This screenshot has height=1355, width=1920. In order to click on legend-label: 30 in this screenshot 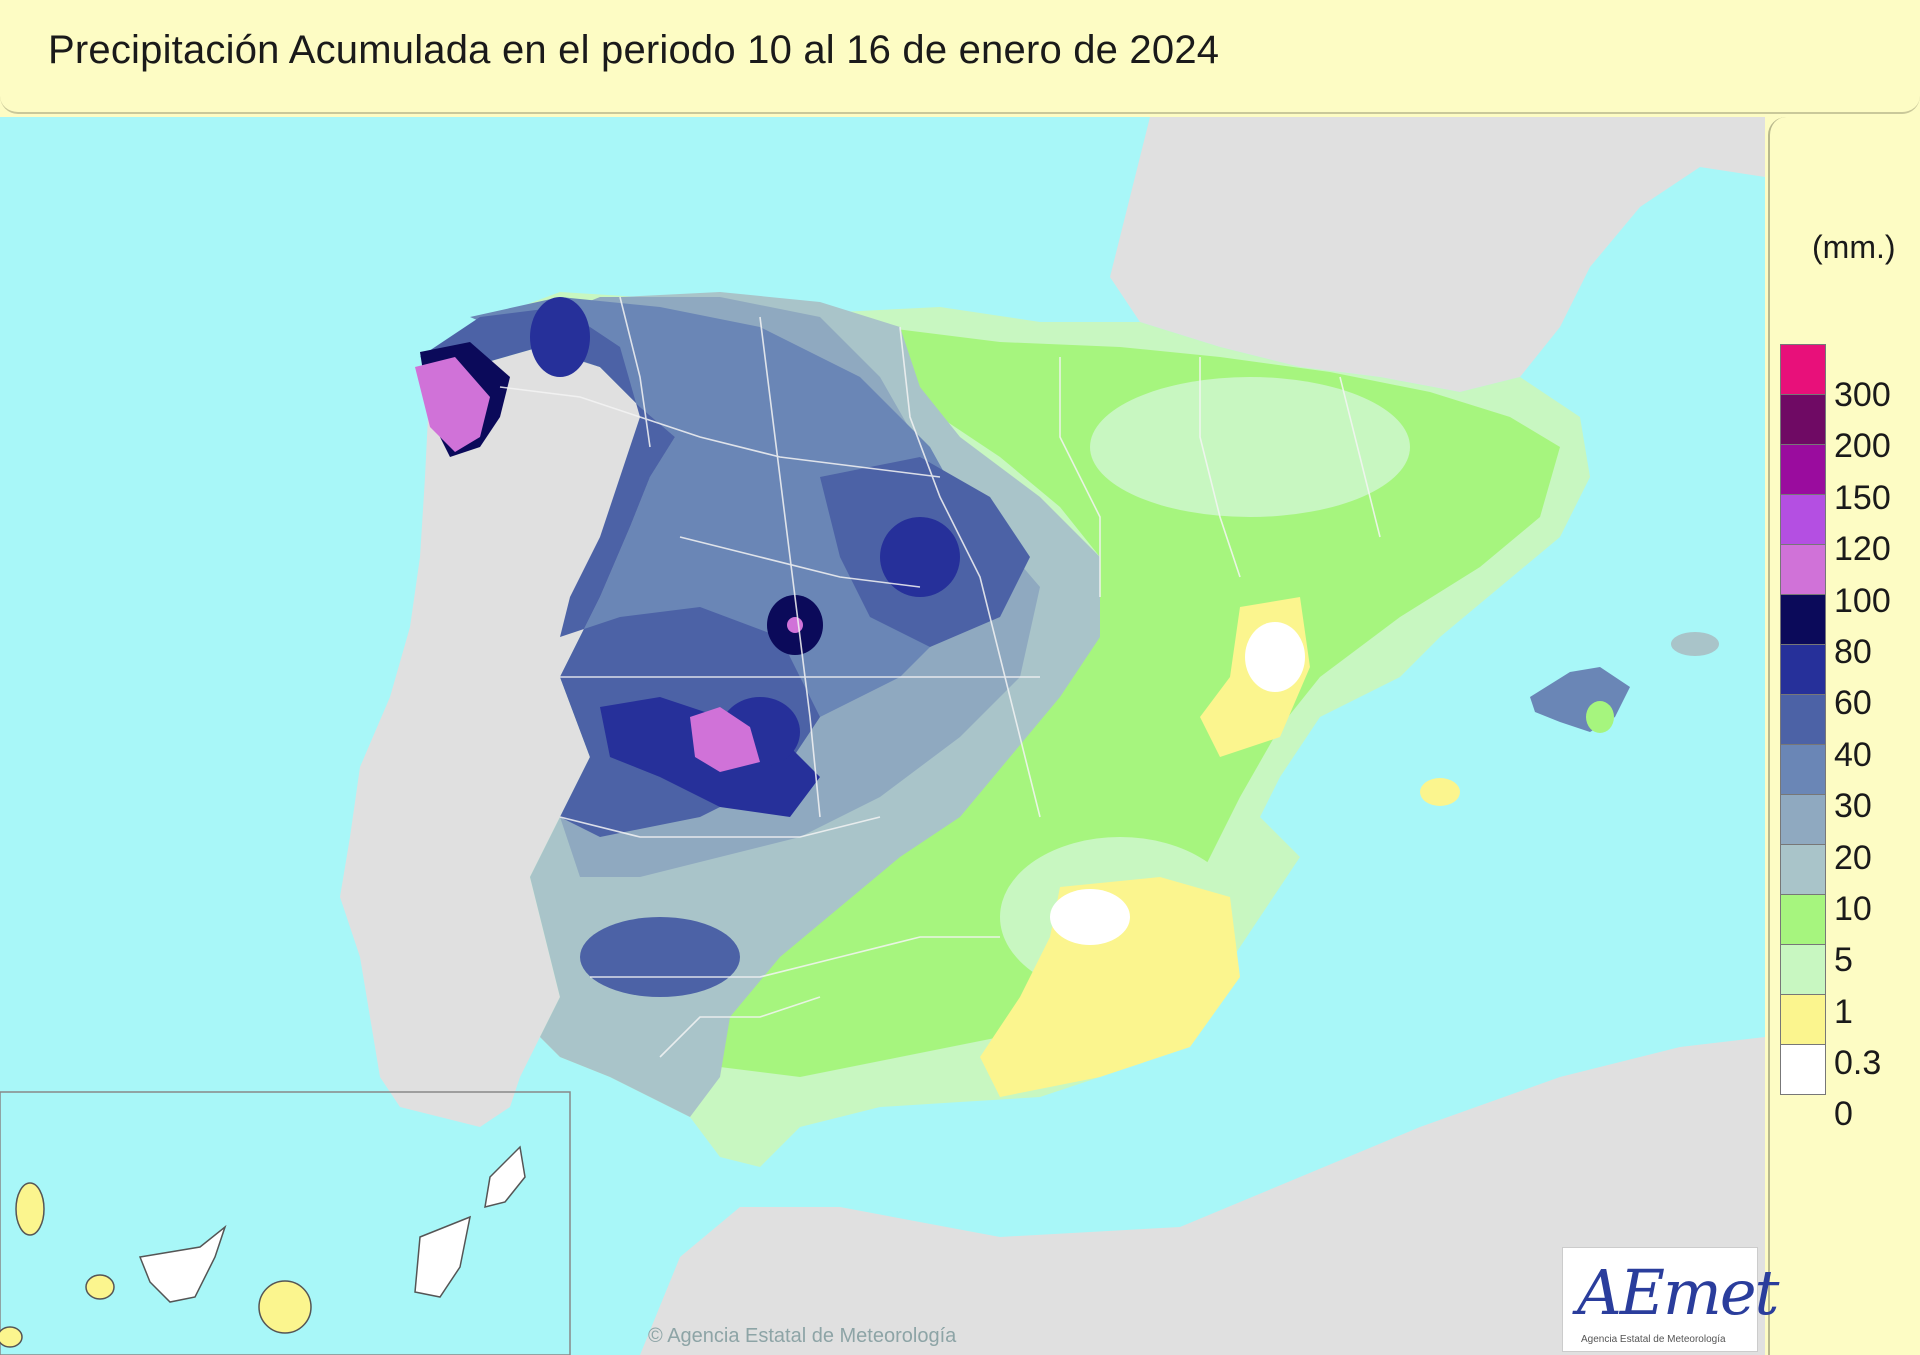, I will do `click(1853, 806)`.